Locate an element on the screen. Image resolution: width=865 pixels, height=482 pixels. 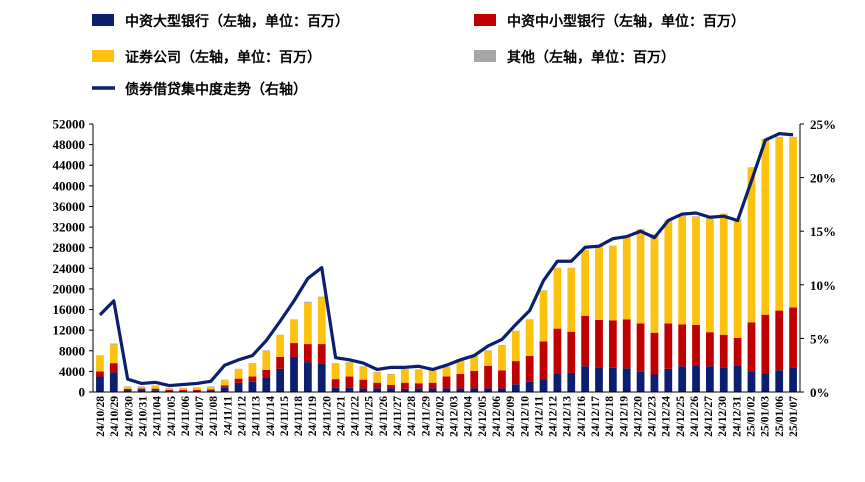
x-tick-label: 24/12/05 is located at coordinates (483, 416).